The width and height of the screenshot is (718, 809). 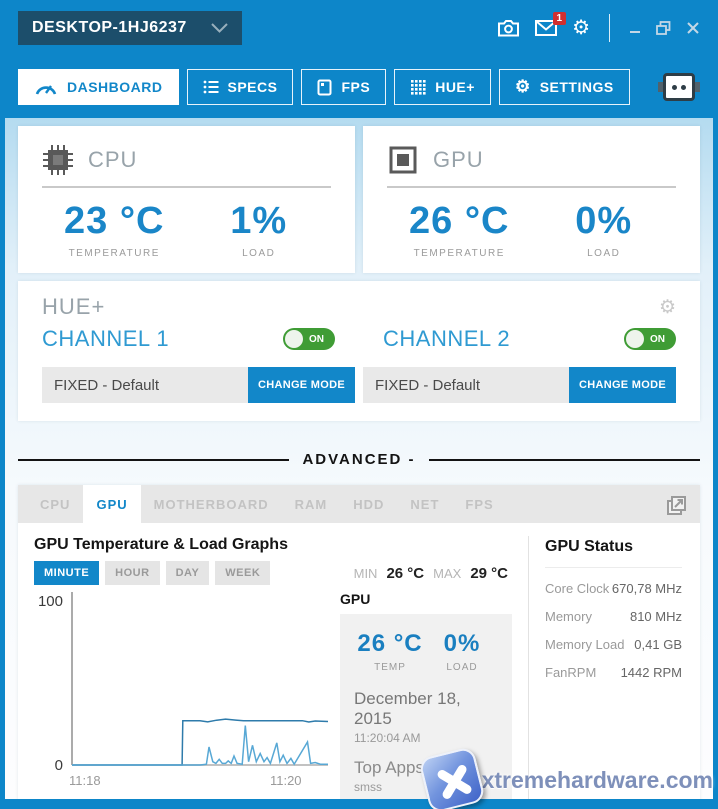 What do you see at coordinates (359, 307) in the screenshot?
I see `hue-header: HUE+ ⚙` at bounding box center [359, 307].